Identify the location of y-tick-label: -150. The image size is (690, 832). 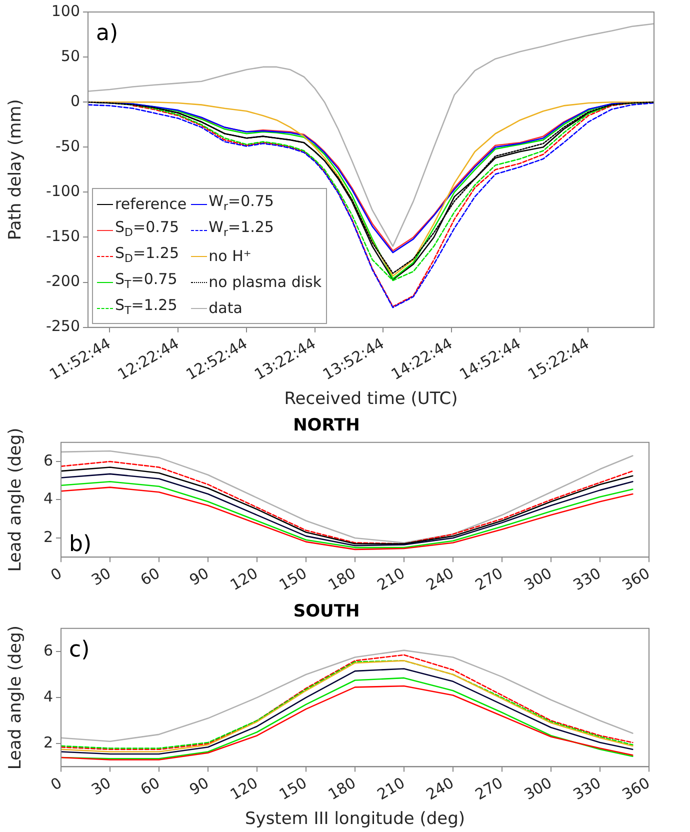
(63, 236).